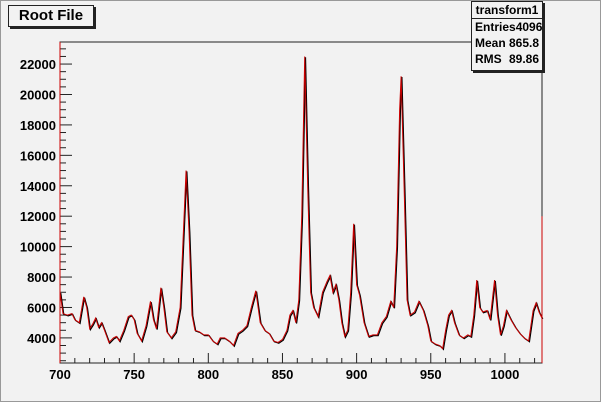 This screenshot has width=601, height=402. Describe the element at coordinates (283, 374) in the screenshot. I see `x-tick-label: 850` at that location.